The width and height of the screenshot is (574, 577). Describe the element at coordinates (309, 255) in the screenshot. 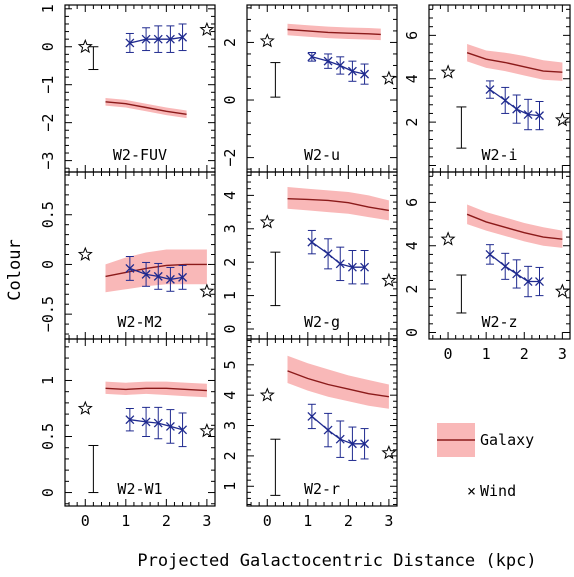

I see `panel-w2-g: 0 1 2 3 4 W2-g` at that location.